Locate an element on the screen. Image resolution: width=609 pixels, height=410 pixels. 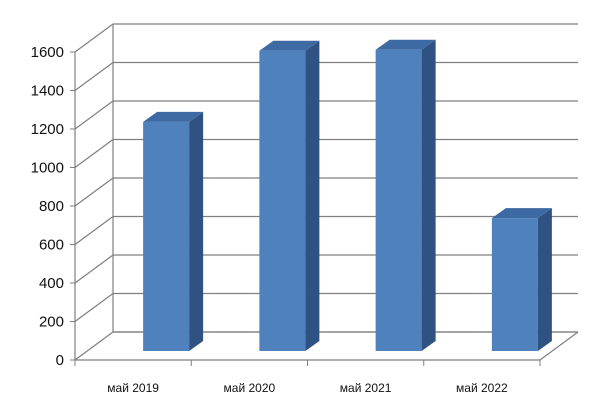
ytick-label-600: 600 is located at coordinates (51, 245).